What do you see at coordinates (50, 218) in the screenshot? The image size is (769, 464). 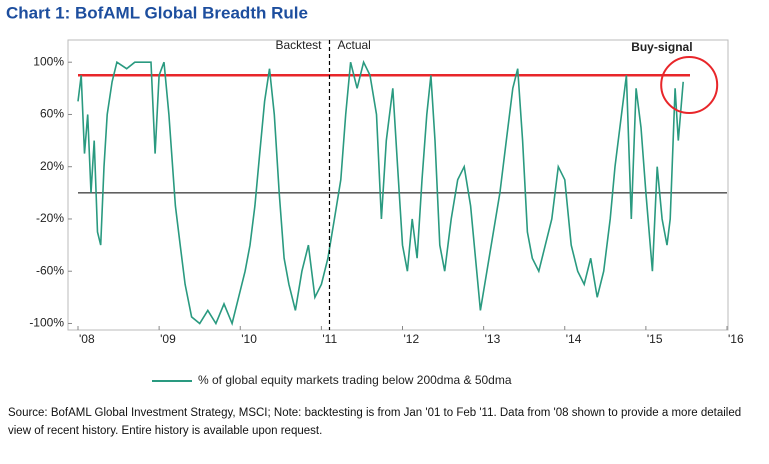 I see `y-tick-label: -20%` at bounding box center [50, 218].